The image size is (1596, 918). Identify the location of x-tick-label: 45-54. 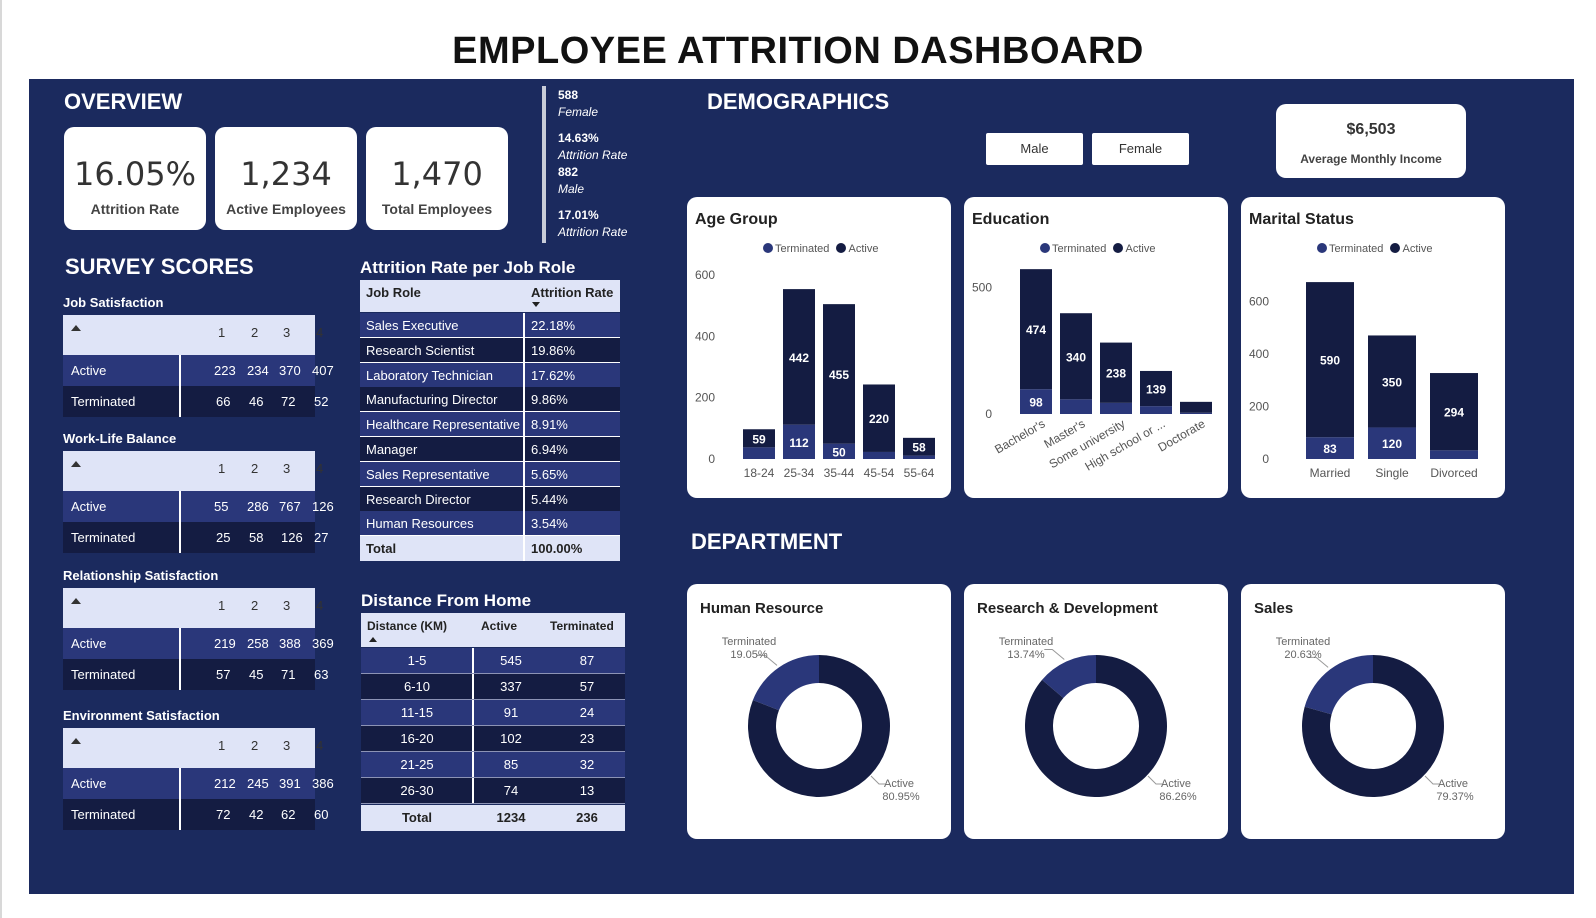
(879, 473).